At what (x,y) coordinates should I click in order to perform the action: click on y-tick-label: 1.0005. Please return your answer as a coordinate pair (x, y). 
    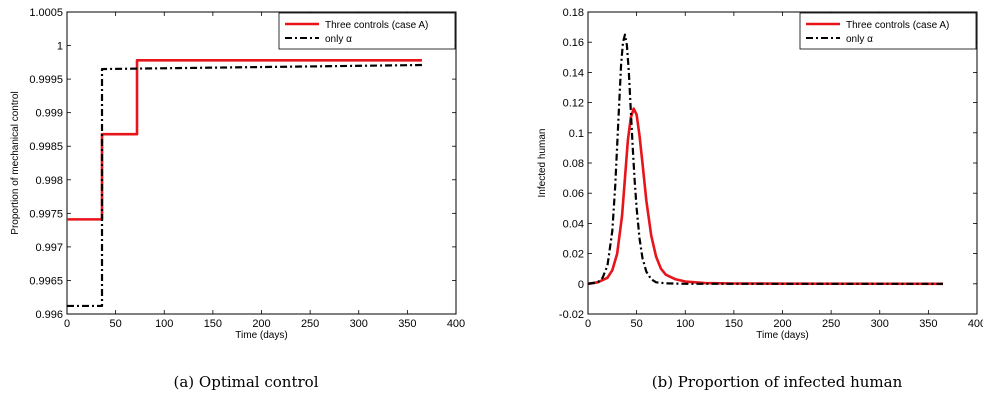
    Looking at the image, I should click on (46, 13).